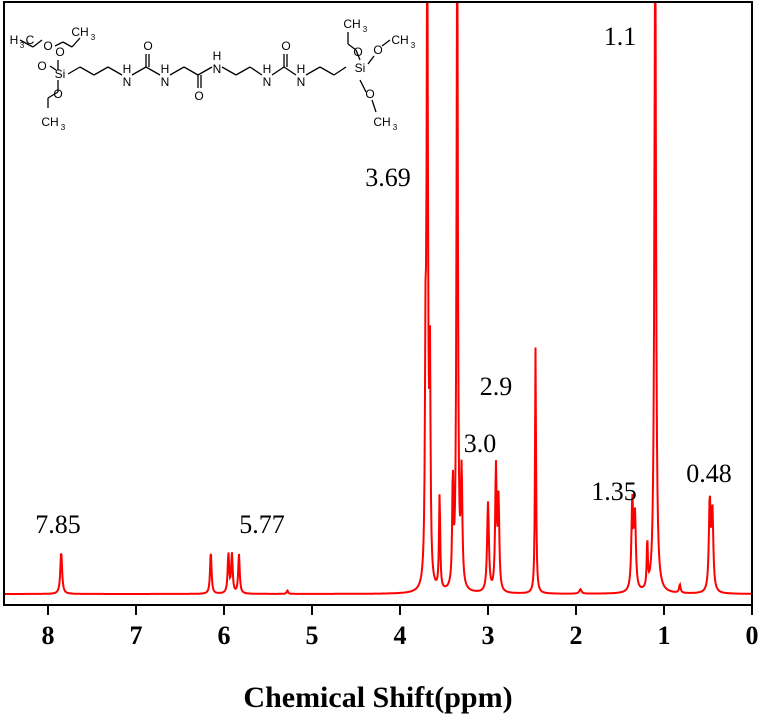  I want to click on x-axis-tick-labels: 8 7 6 5 4 3 2 1 0, so click(400, 635).